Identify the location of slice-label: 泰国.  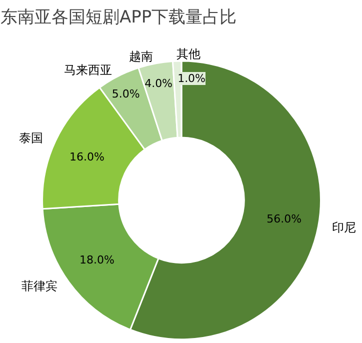
(30, 137).